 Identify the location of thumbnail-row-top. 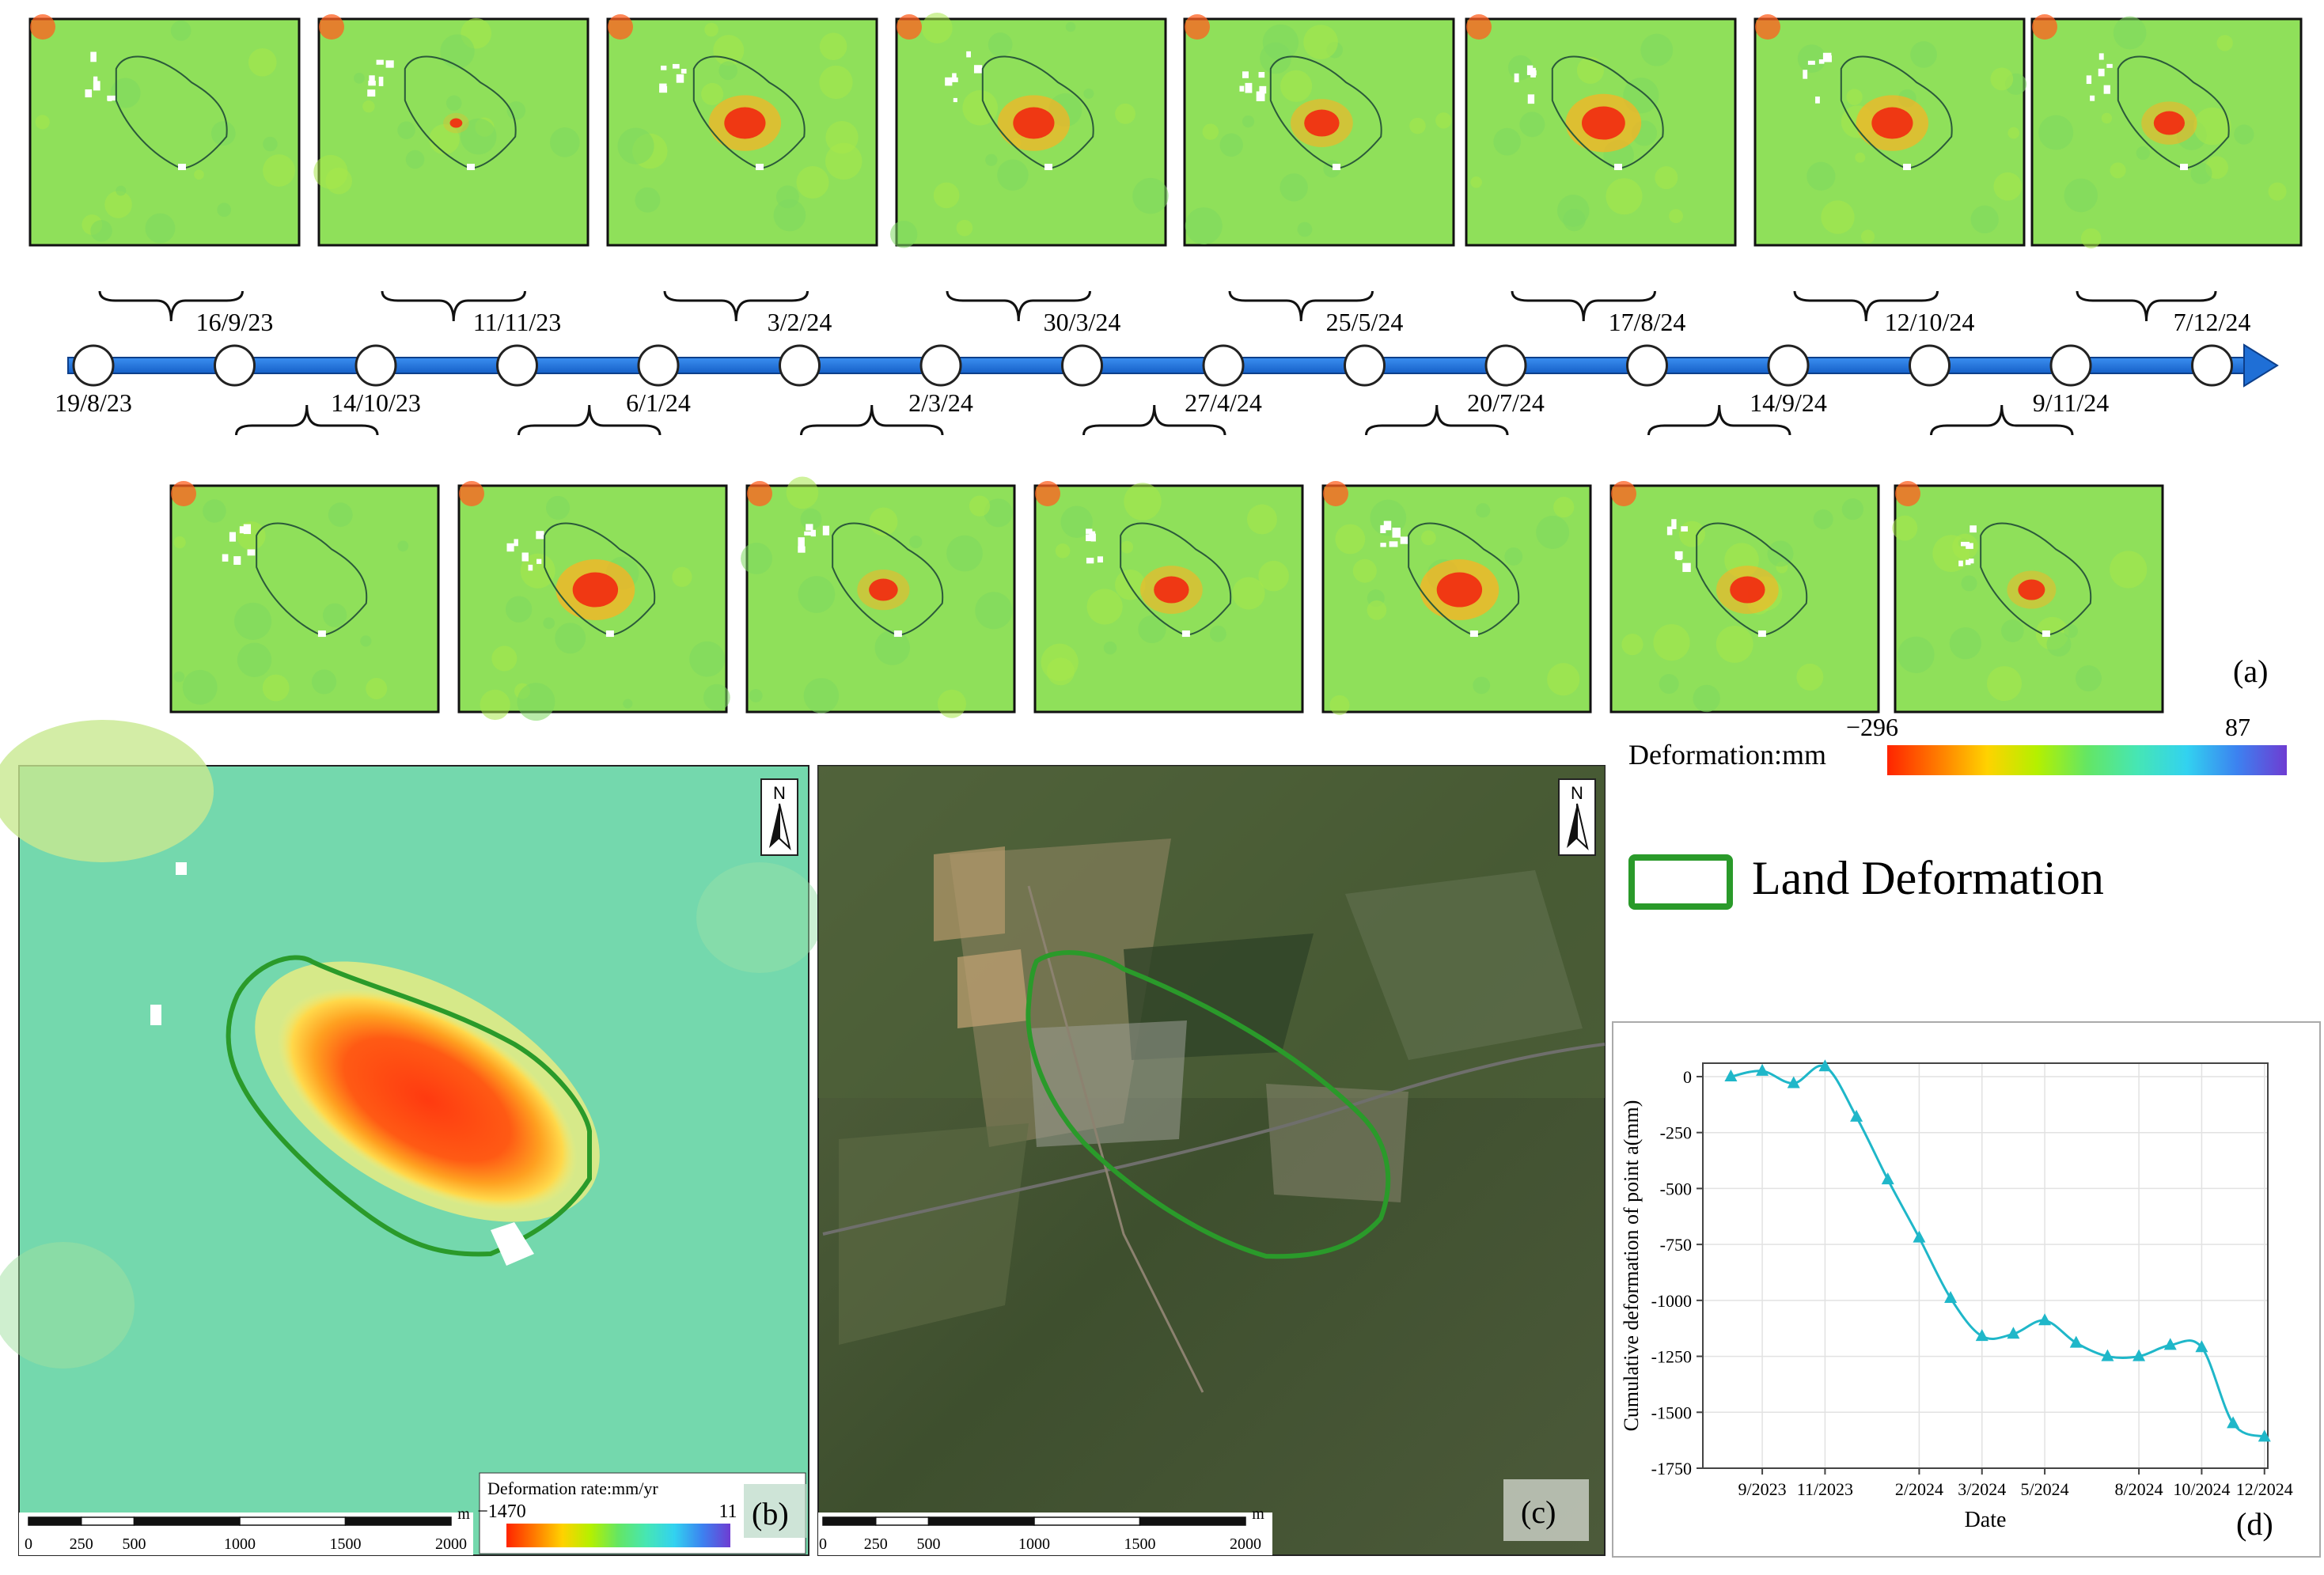
(1165, 130).